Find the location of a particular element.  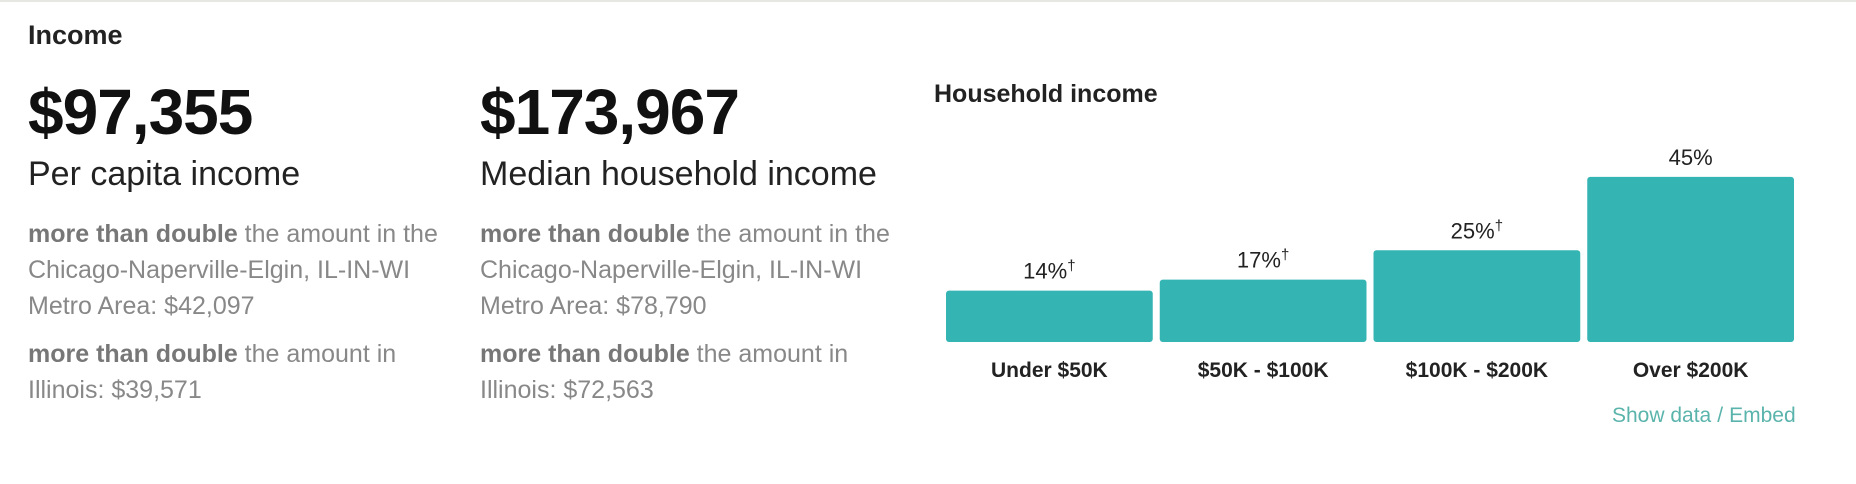

category-label: $100K - $200K is located at coordinates (1477, 370).